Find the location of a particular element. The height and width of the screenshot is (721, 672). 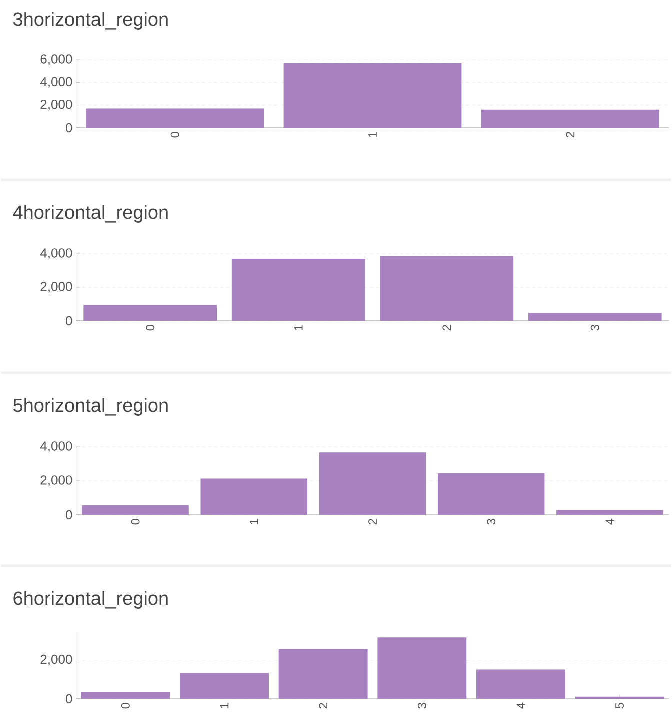

chart-title: 6horizontal_region is located at coordinates (91, 600).